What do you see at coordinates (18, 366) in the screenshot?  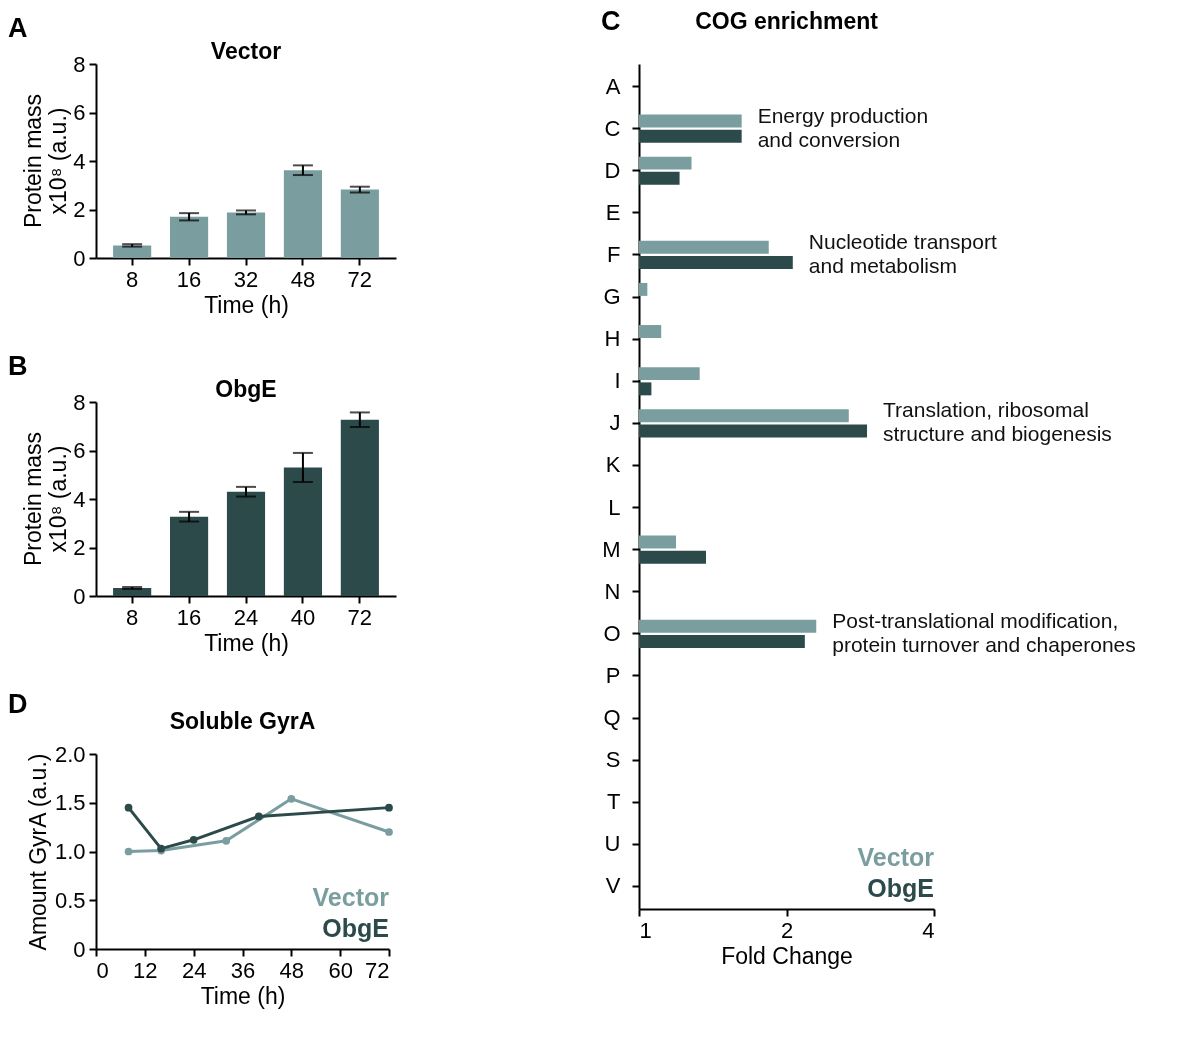 I see `text: B` at bounding box center [18, 366].